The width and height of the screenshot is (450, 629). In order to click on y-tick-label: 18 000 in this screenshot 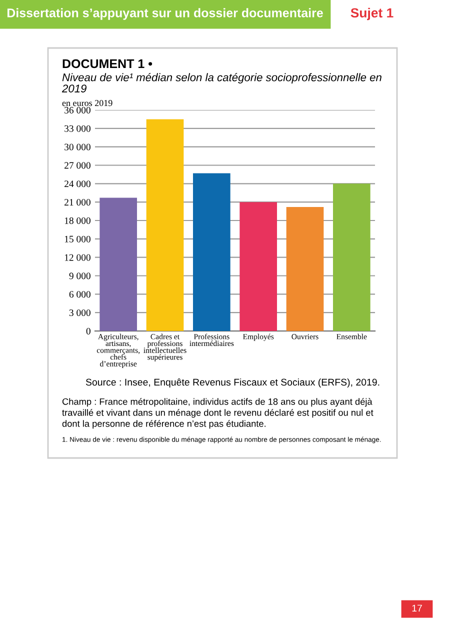, I will do `click(77, 220)`.